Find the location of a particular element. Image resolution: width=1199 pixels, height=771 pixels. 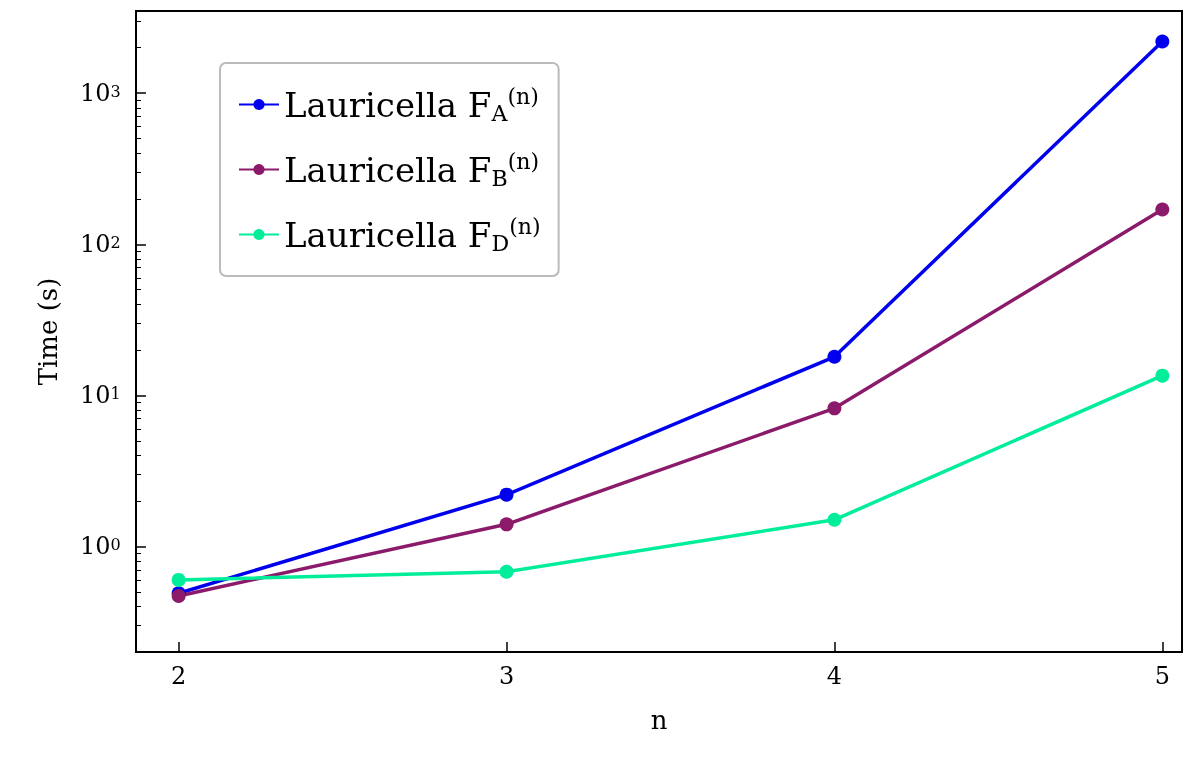

x-tick-label: 2 is located at coordinates (178, 676).